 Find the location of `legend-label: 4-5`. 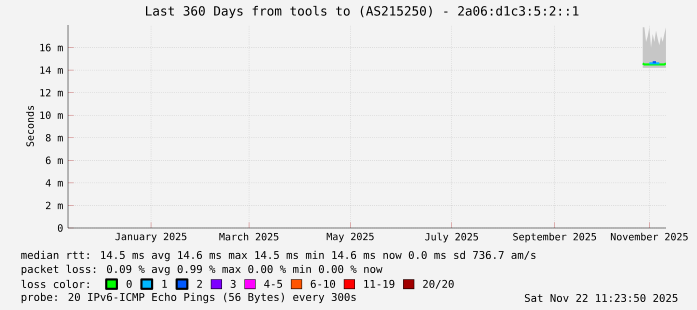

legend-label: 4-5 is located at coordinates (273, 284).